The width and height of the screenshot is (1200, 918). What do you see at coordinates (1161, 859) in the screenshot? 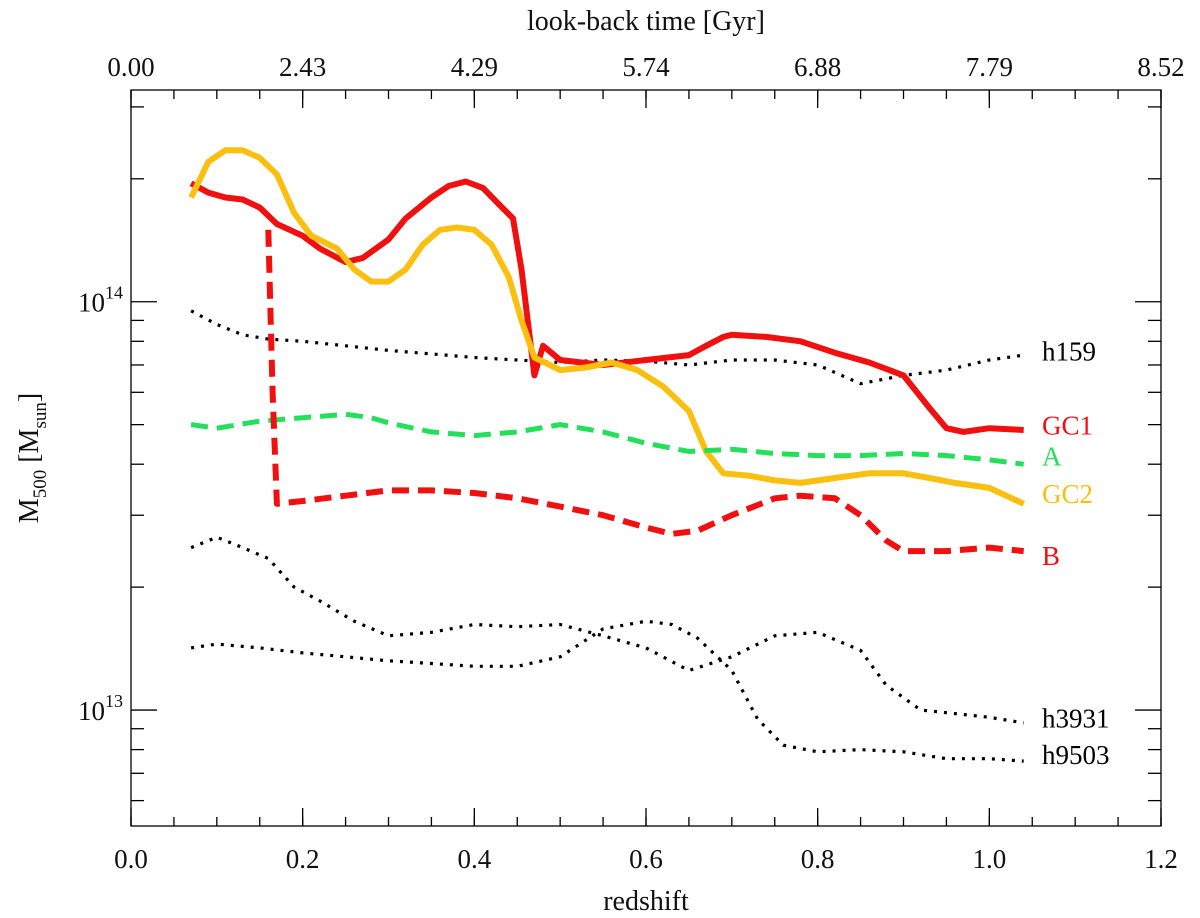
I see `x-tick-label: 1.2` at bounding box center [1161, 859].